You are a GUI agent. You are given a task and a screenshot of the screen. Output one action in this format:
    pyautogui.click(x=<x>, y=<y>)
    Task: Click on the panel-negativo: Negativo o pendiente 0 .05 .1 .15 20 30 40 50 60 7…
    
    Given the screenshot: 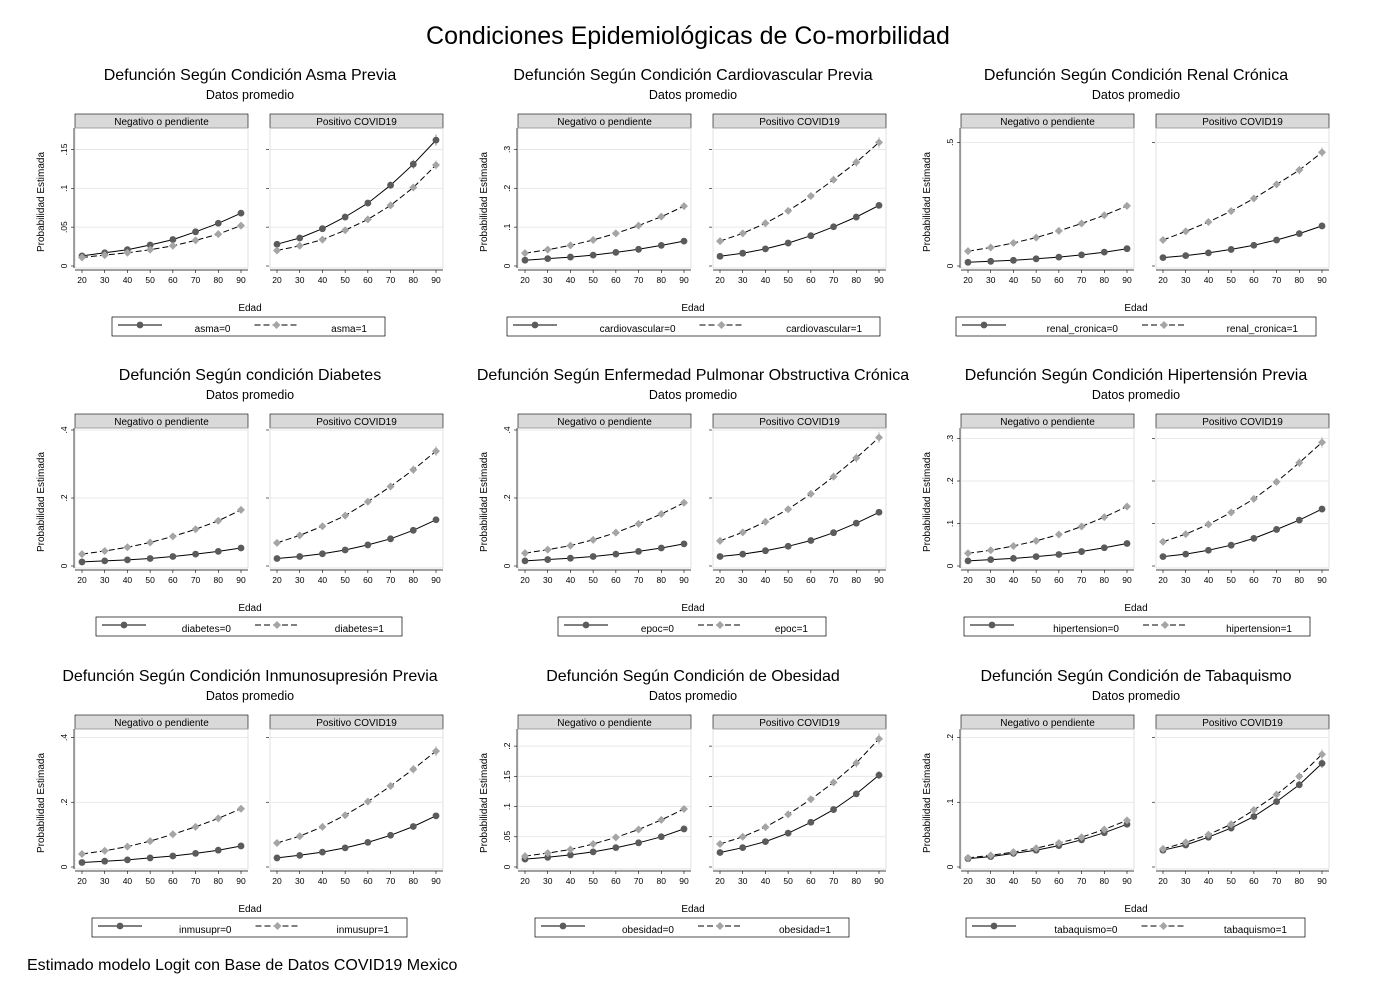 What is the action you would take?
    pyautogui.click(x=154, y=199)
    